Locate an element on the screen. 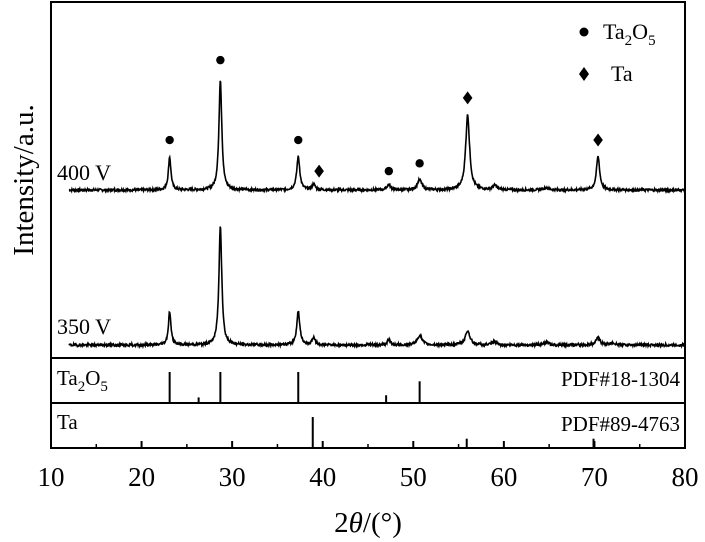 The height and width of the screenshot is (542, 705). ref-phase-label-ta: Ta is located at coordinates (67, 422).